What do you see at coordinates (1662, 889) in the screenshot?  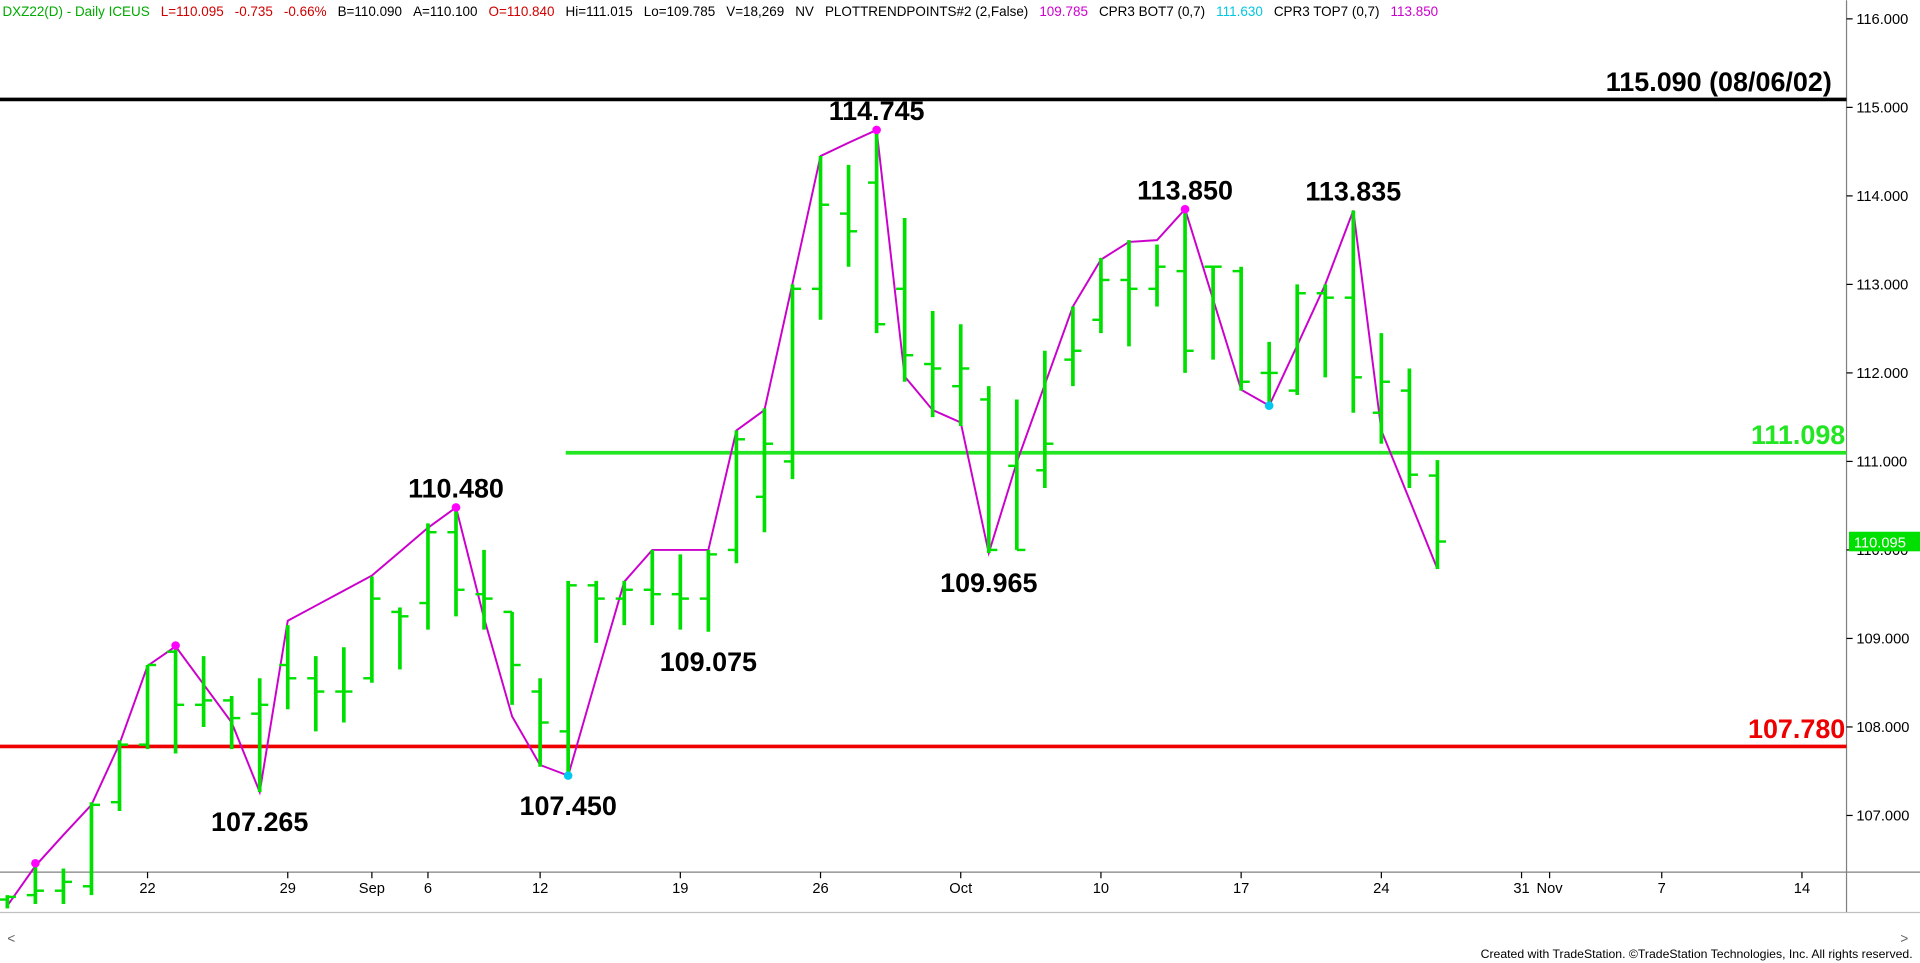 I see `x-tick-label: 7` at bounding box center [1662, 889].